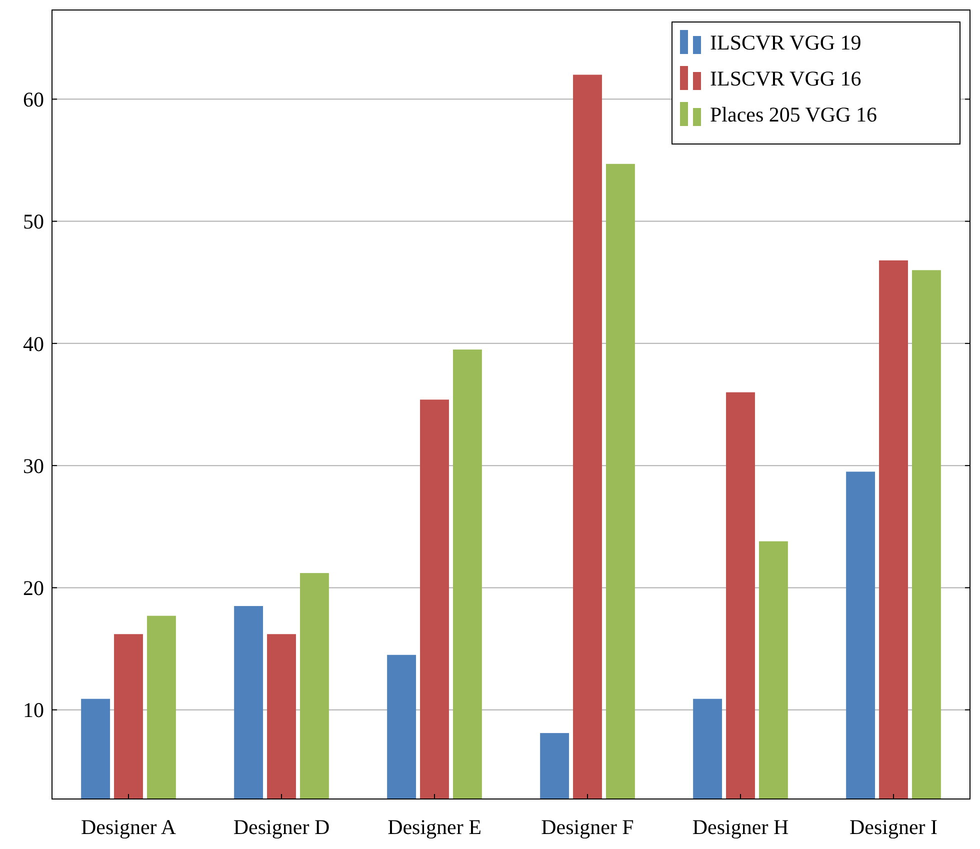 The height and width of the screenshot is (849, 980). I want to click on legend-label: ILSCVR VGG 16, so click(786, 78).